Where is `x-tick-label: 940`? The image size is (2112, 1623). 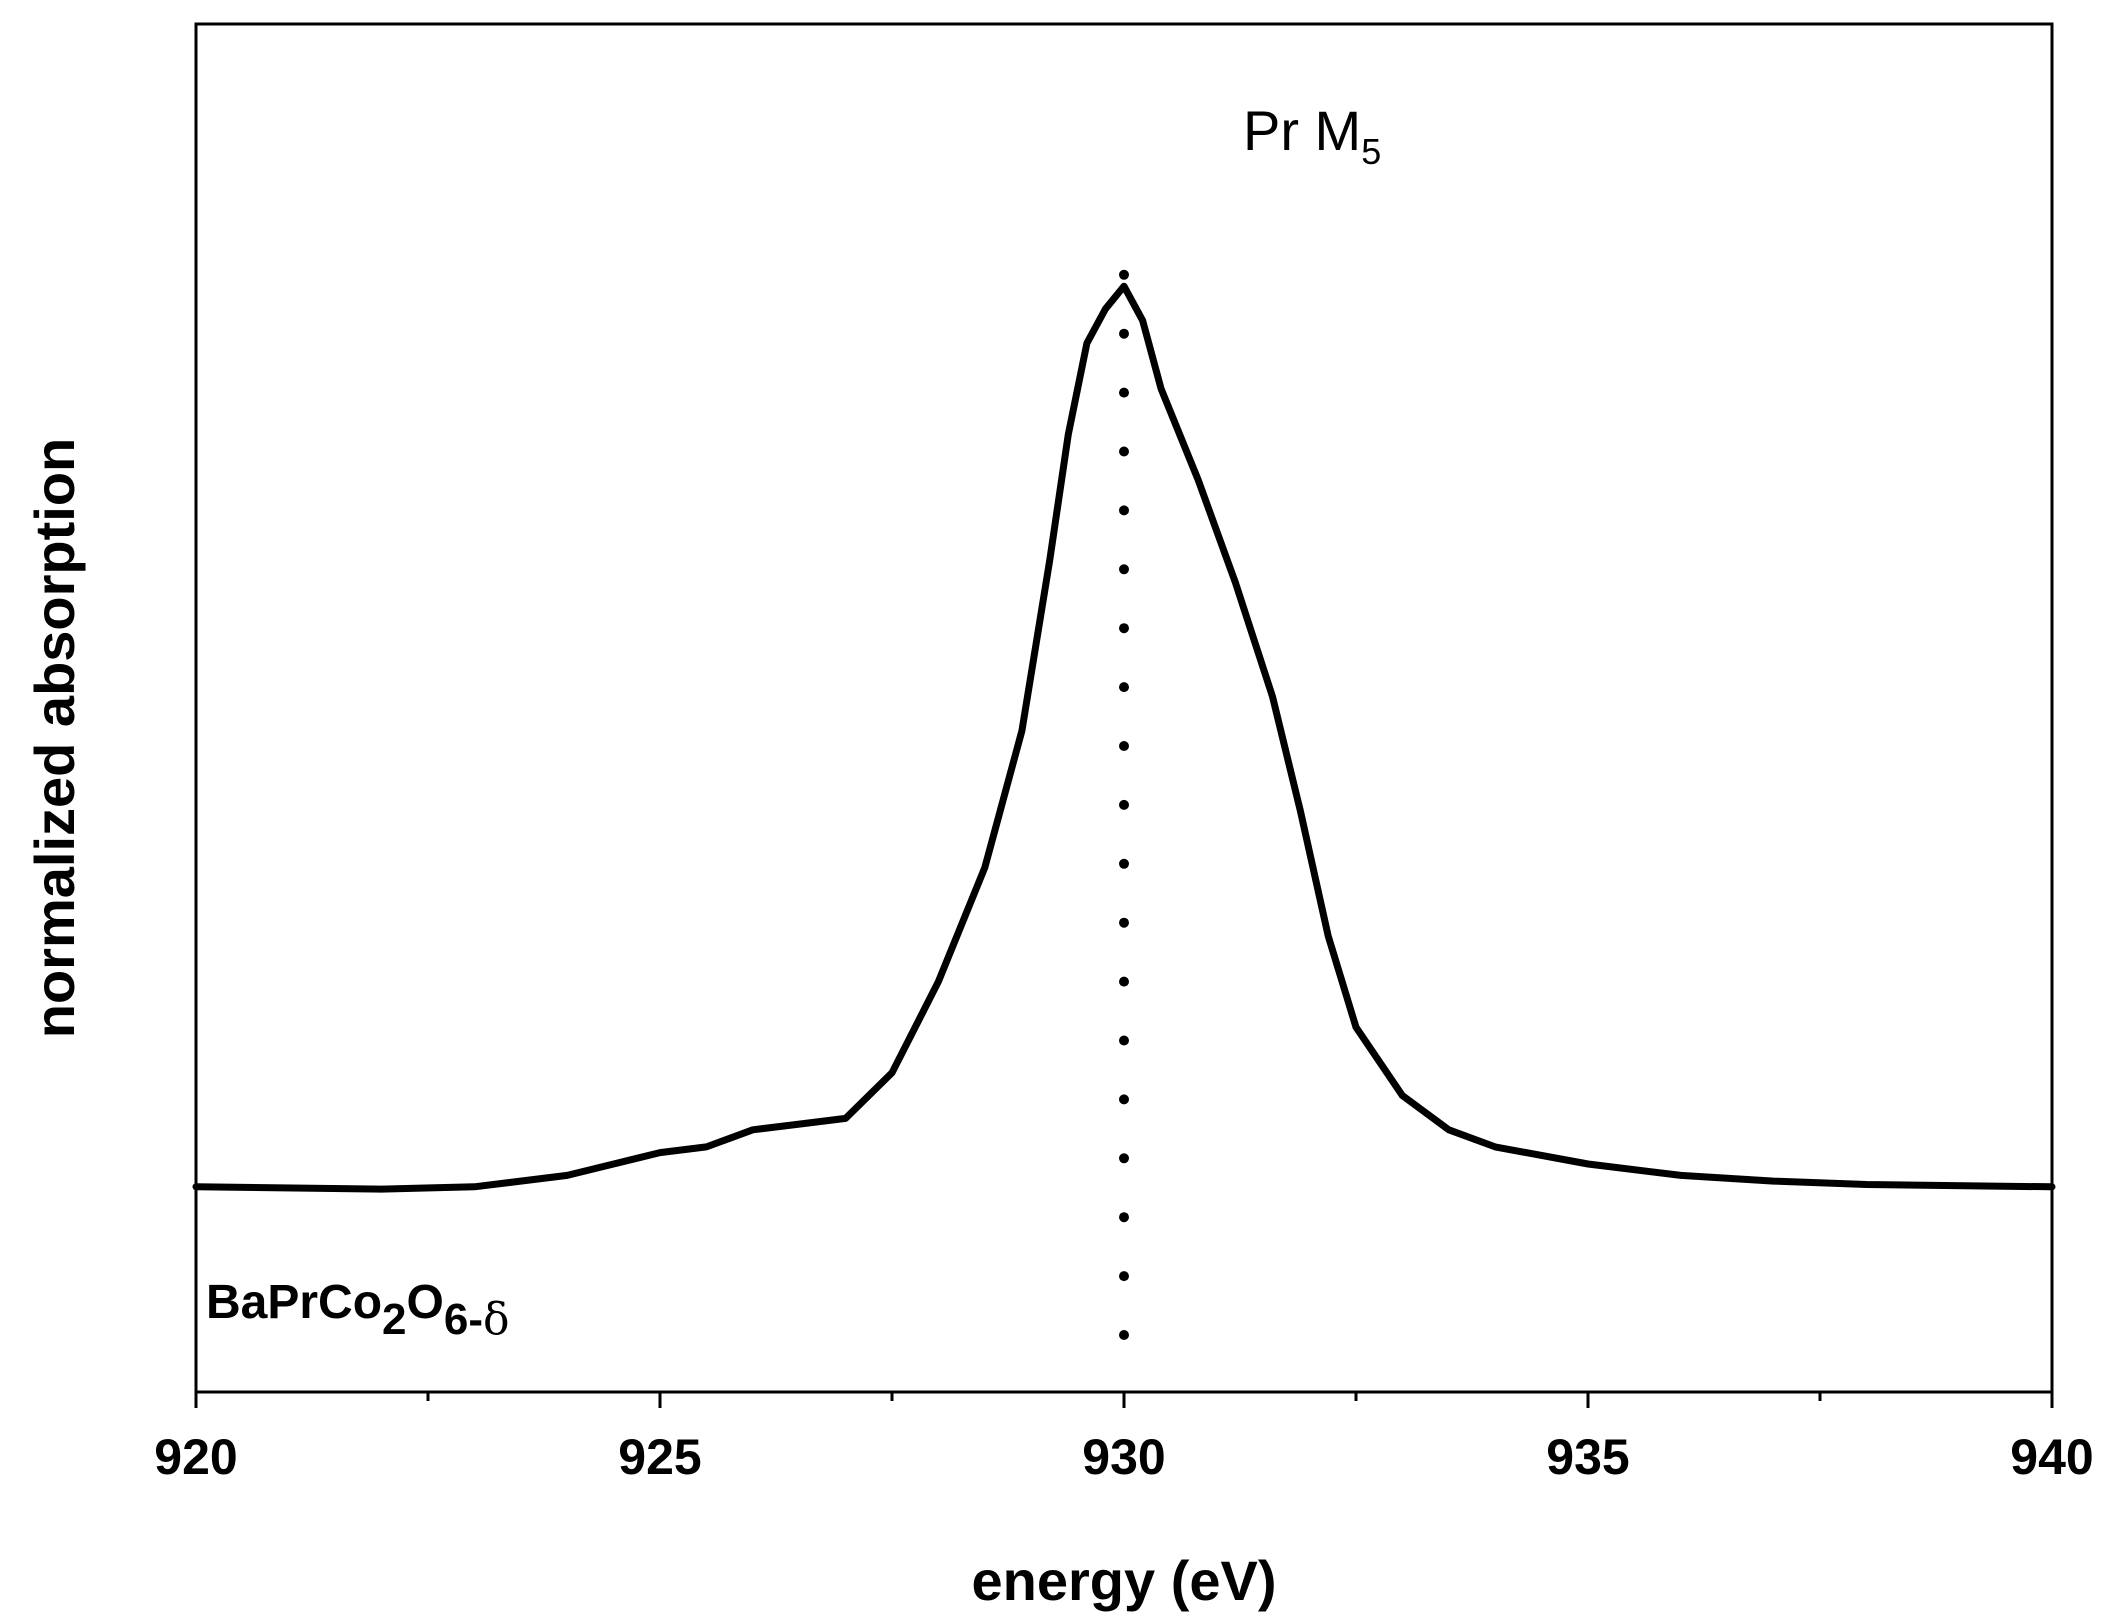
x-tick-label: 940 is located at coordinates (2051, 1457).